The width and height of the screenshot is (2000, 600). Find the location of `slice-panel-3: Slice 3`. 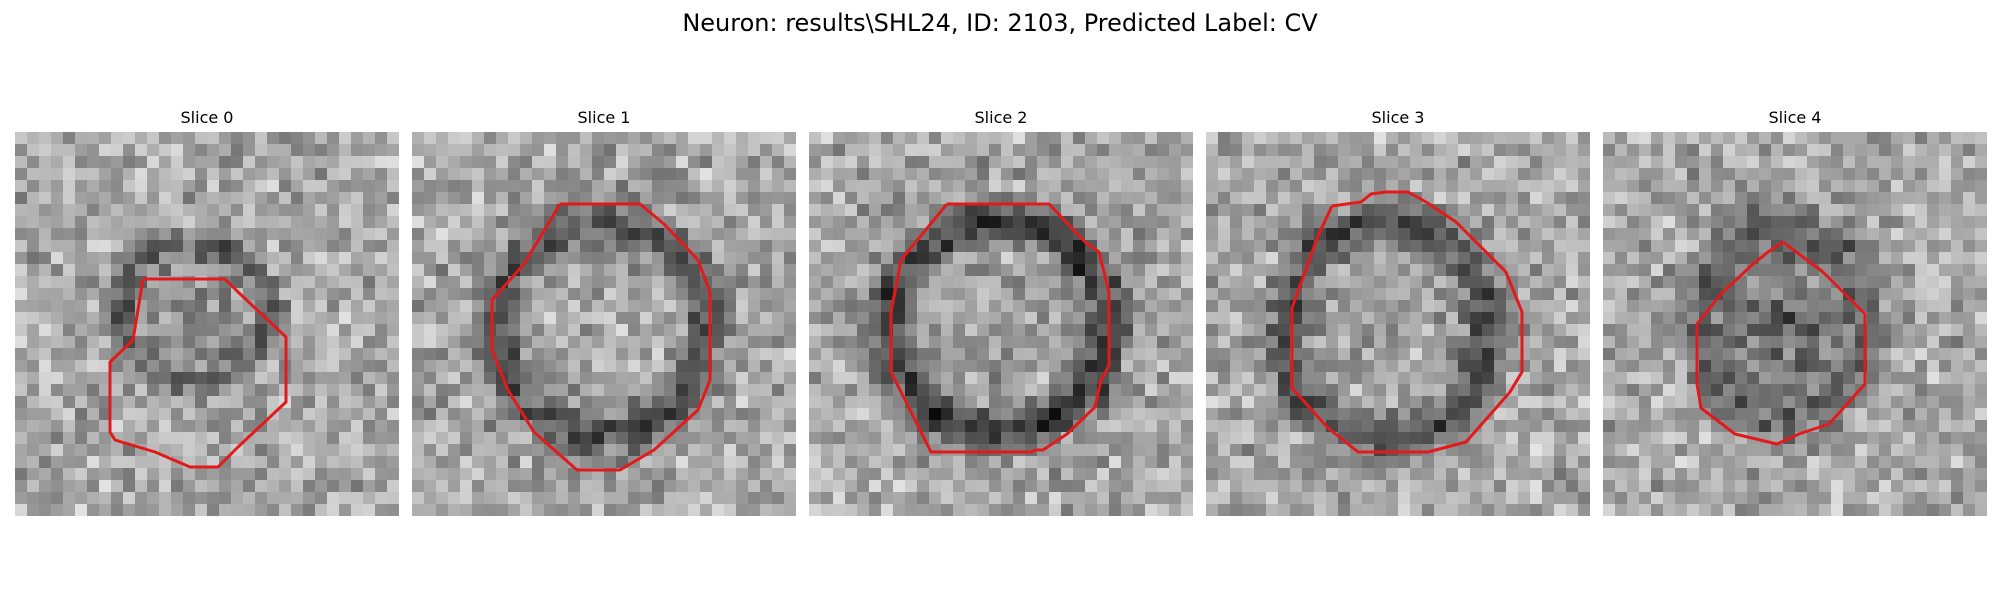

slice-panel-3: Slice 3 is located at coordinates (1398, 312).